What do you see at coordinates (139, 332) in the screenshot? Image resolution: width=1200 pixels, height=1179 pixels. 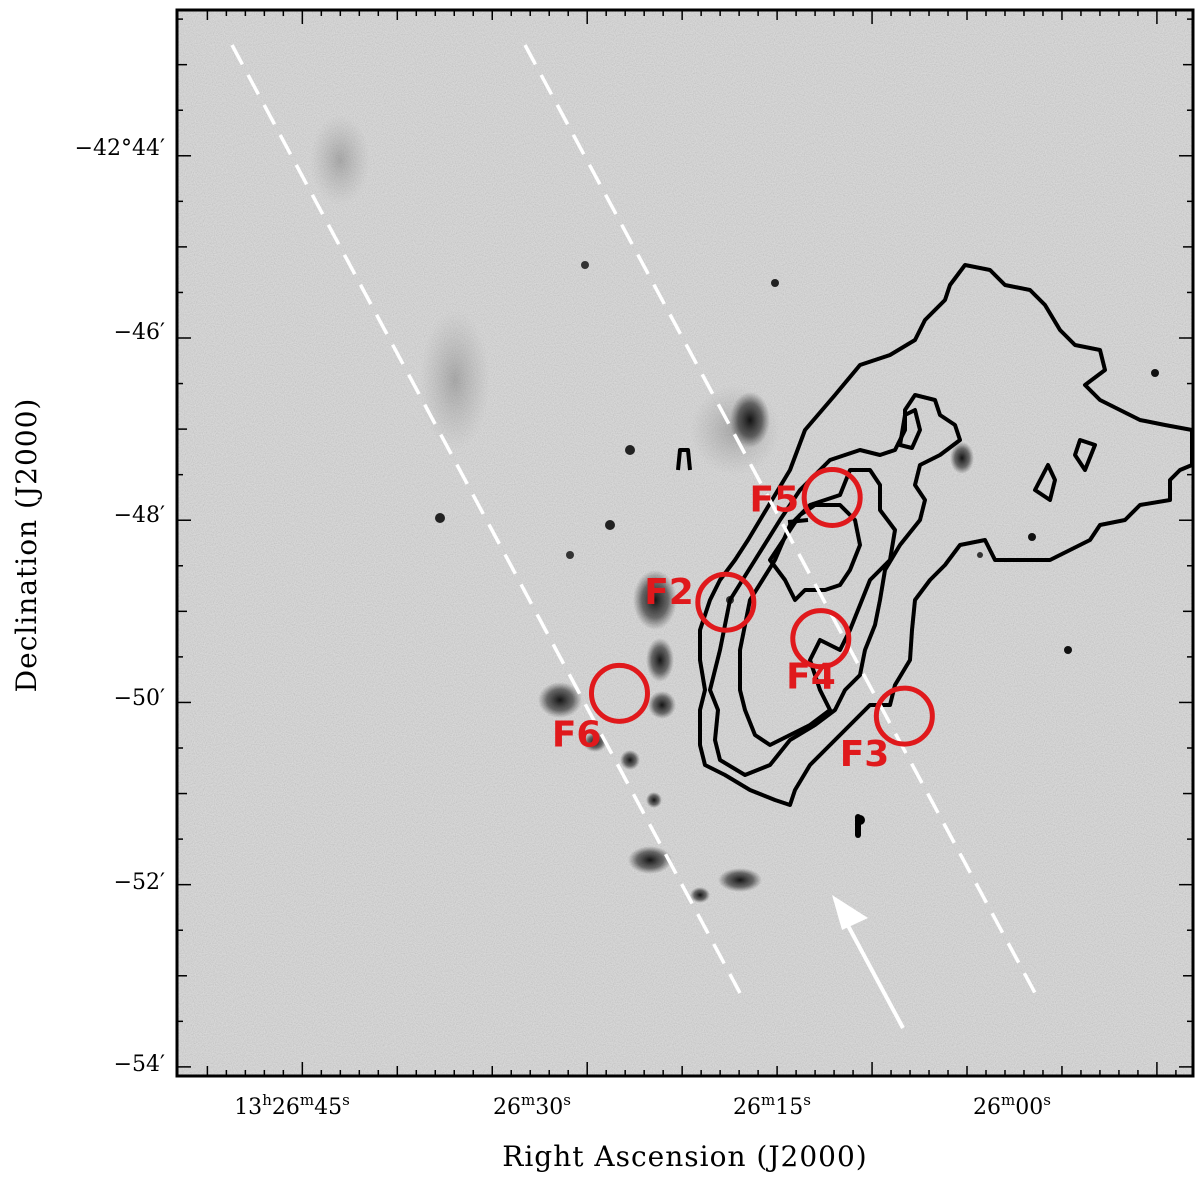 I see `y-tick-label: −46′` at bounding box center [139, 332].